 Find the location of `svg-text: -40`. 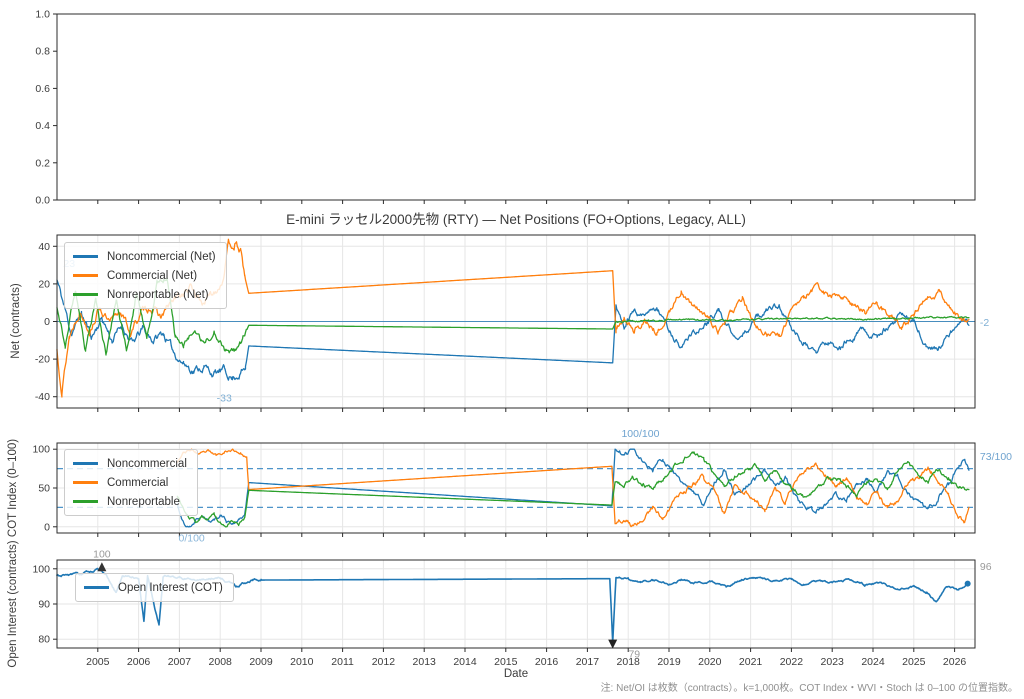

svg-text: -40 is located at coordinates (42, 397).